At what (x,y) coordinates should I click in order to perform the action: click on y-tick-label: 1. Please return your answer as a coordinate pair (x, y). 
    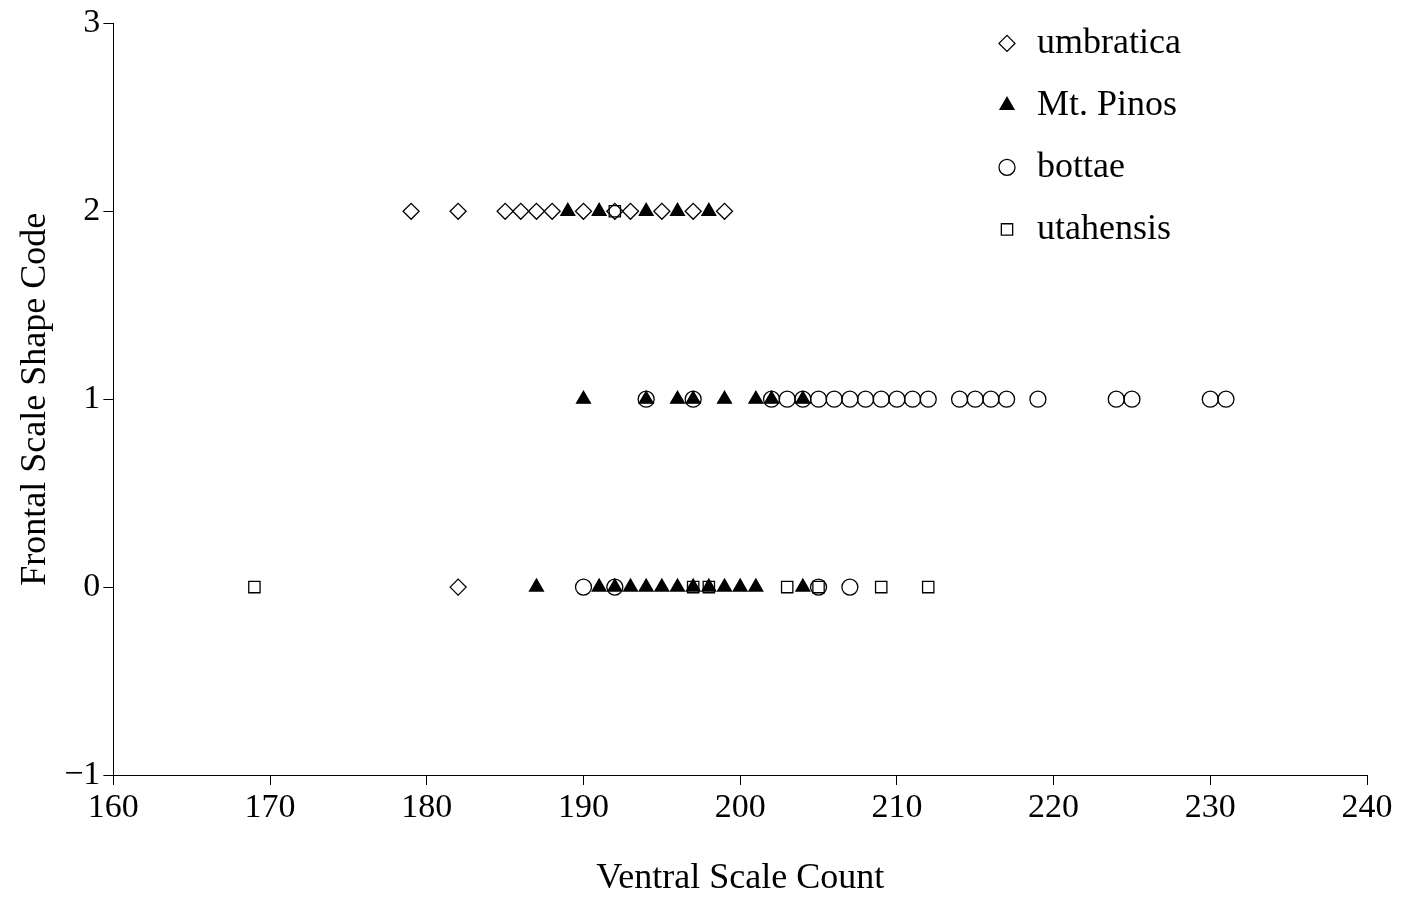
    Looking at the image, I should click on (92, 397).